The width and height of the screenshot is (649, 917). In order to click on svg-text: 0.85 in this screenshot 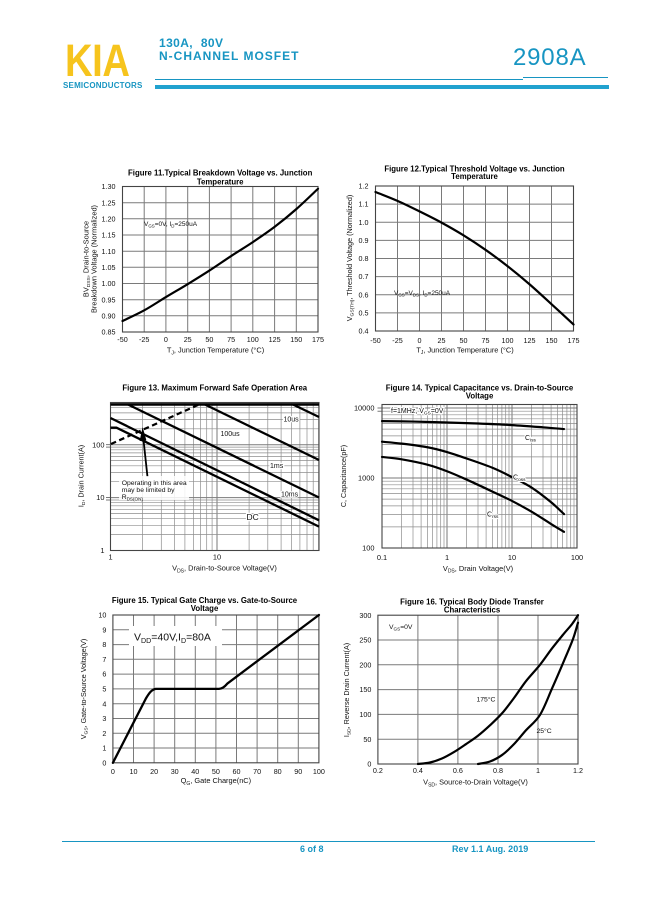, I will do `click(109, 332)`.